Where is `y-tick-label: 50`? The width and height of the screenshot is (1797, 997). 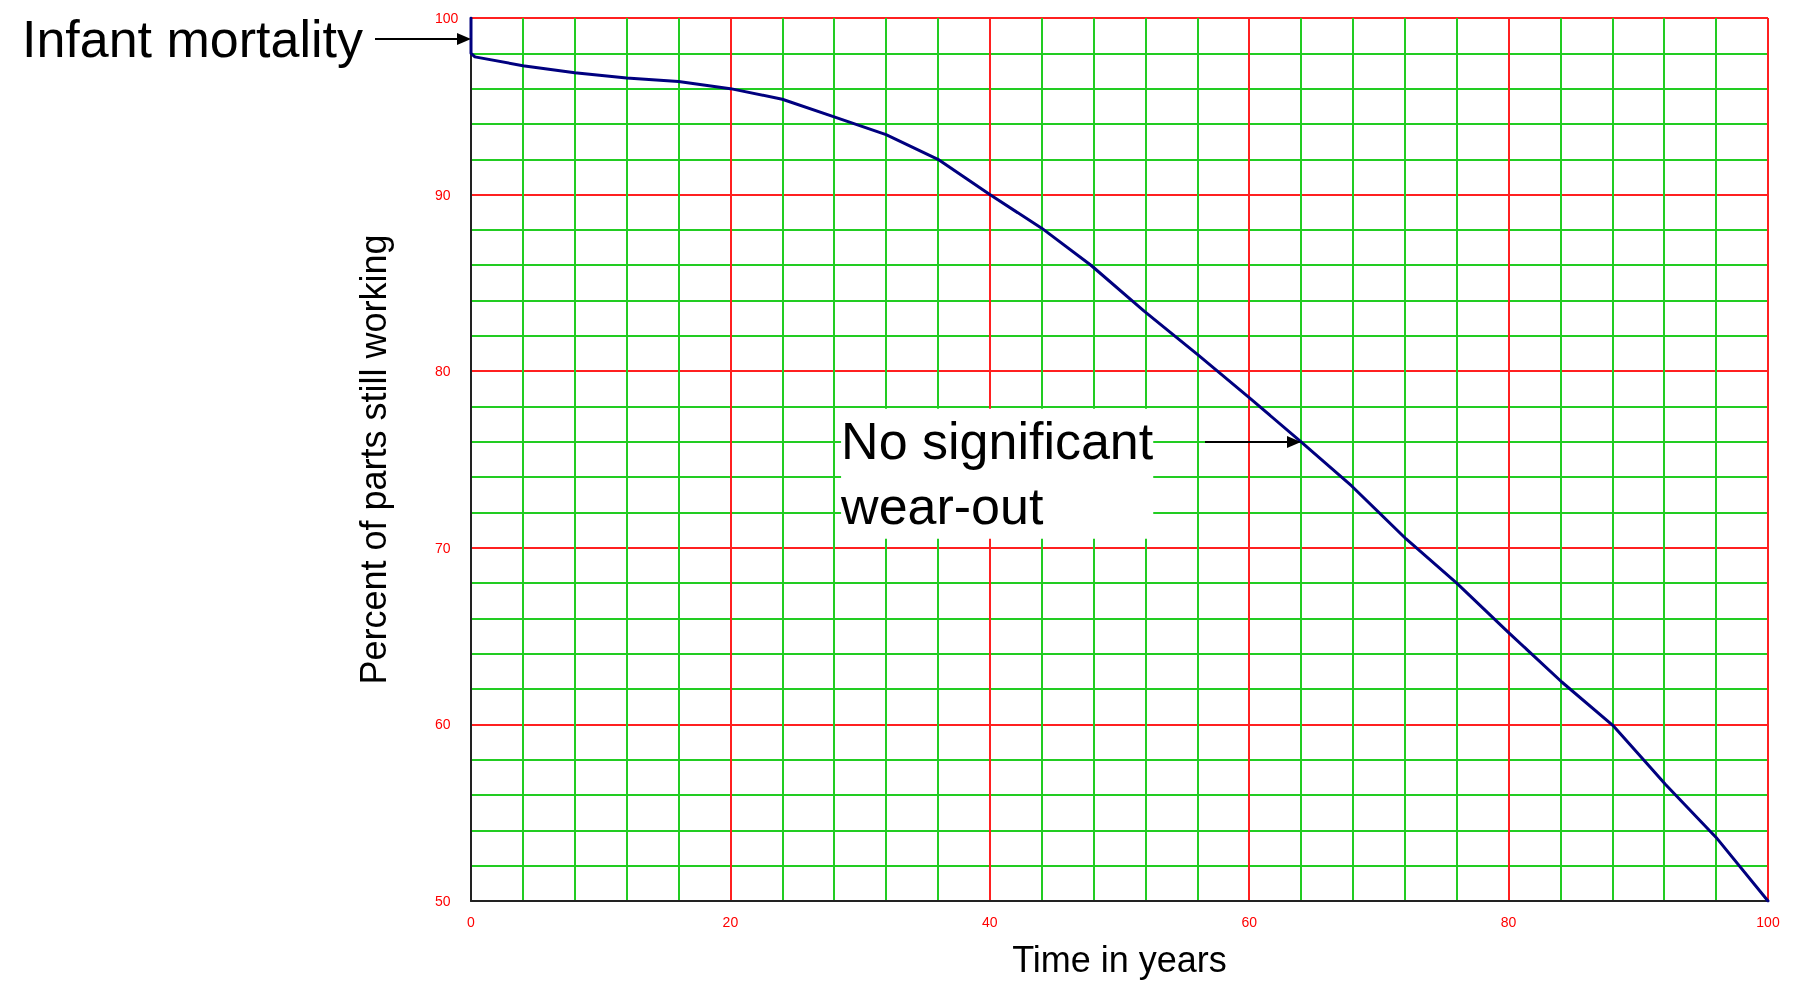 y-tick-label: 50 is located at coordinates (443, 901).